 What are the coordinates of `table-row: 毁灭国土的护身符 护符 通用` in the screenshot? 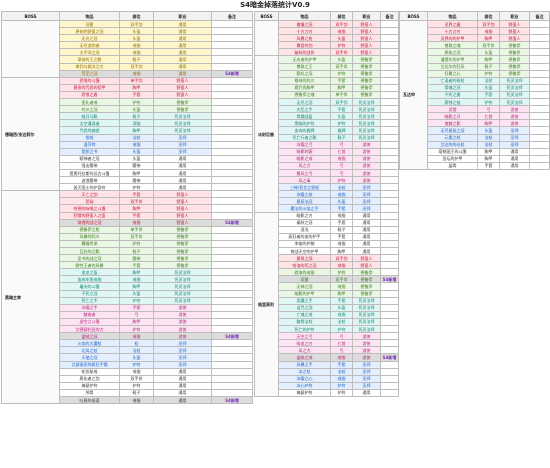 It's located at (127, 187).